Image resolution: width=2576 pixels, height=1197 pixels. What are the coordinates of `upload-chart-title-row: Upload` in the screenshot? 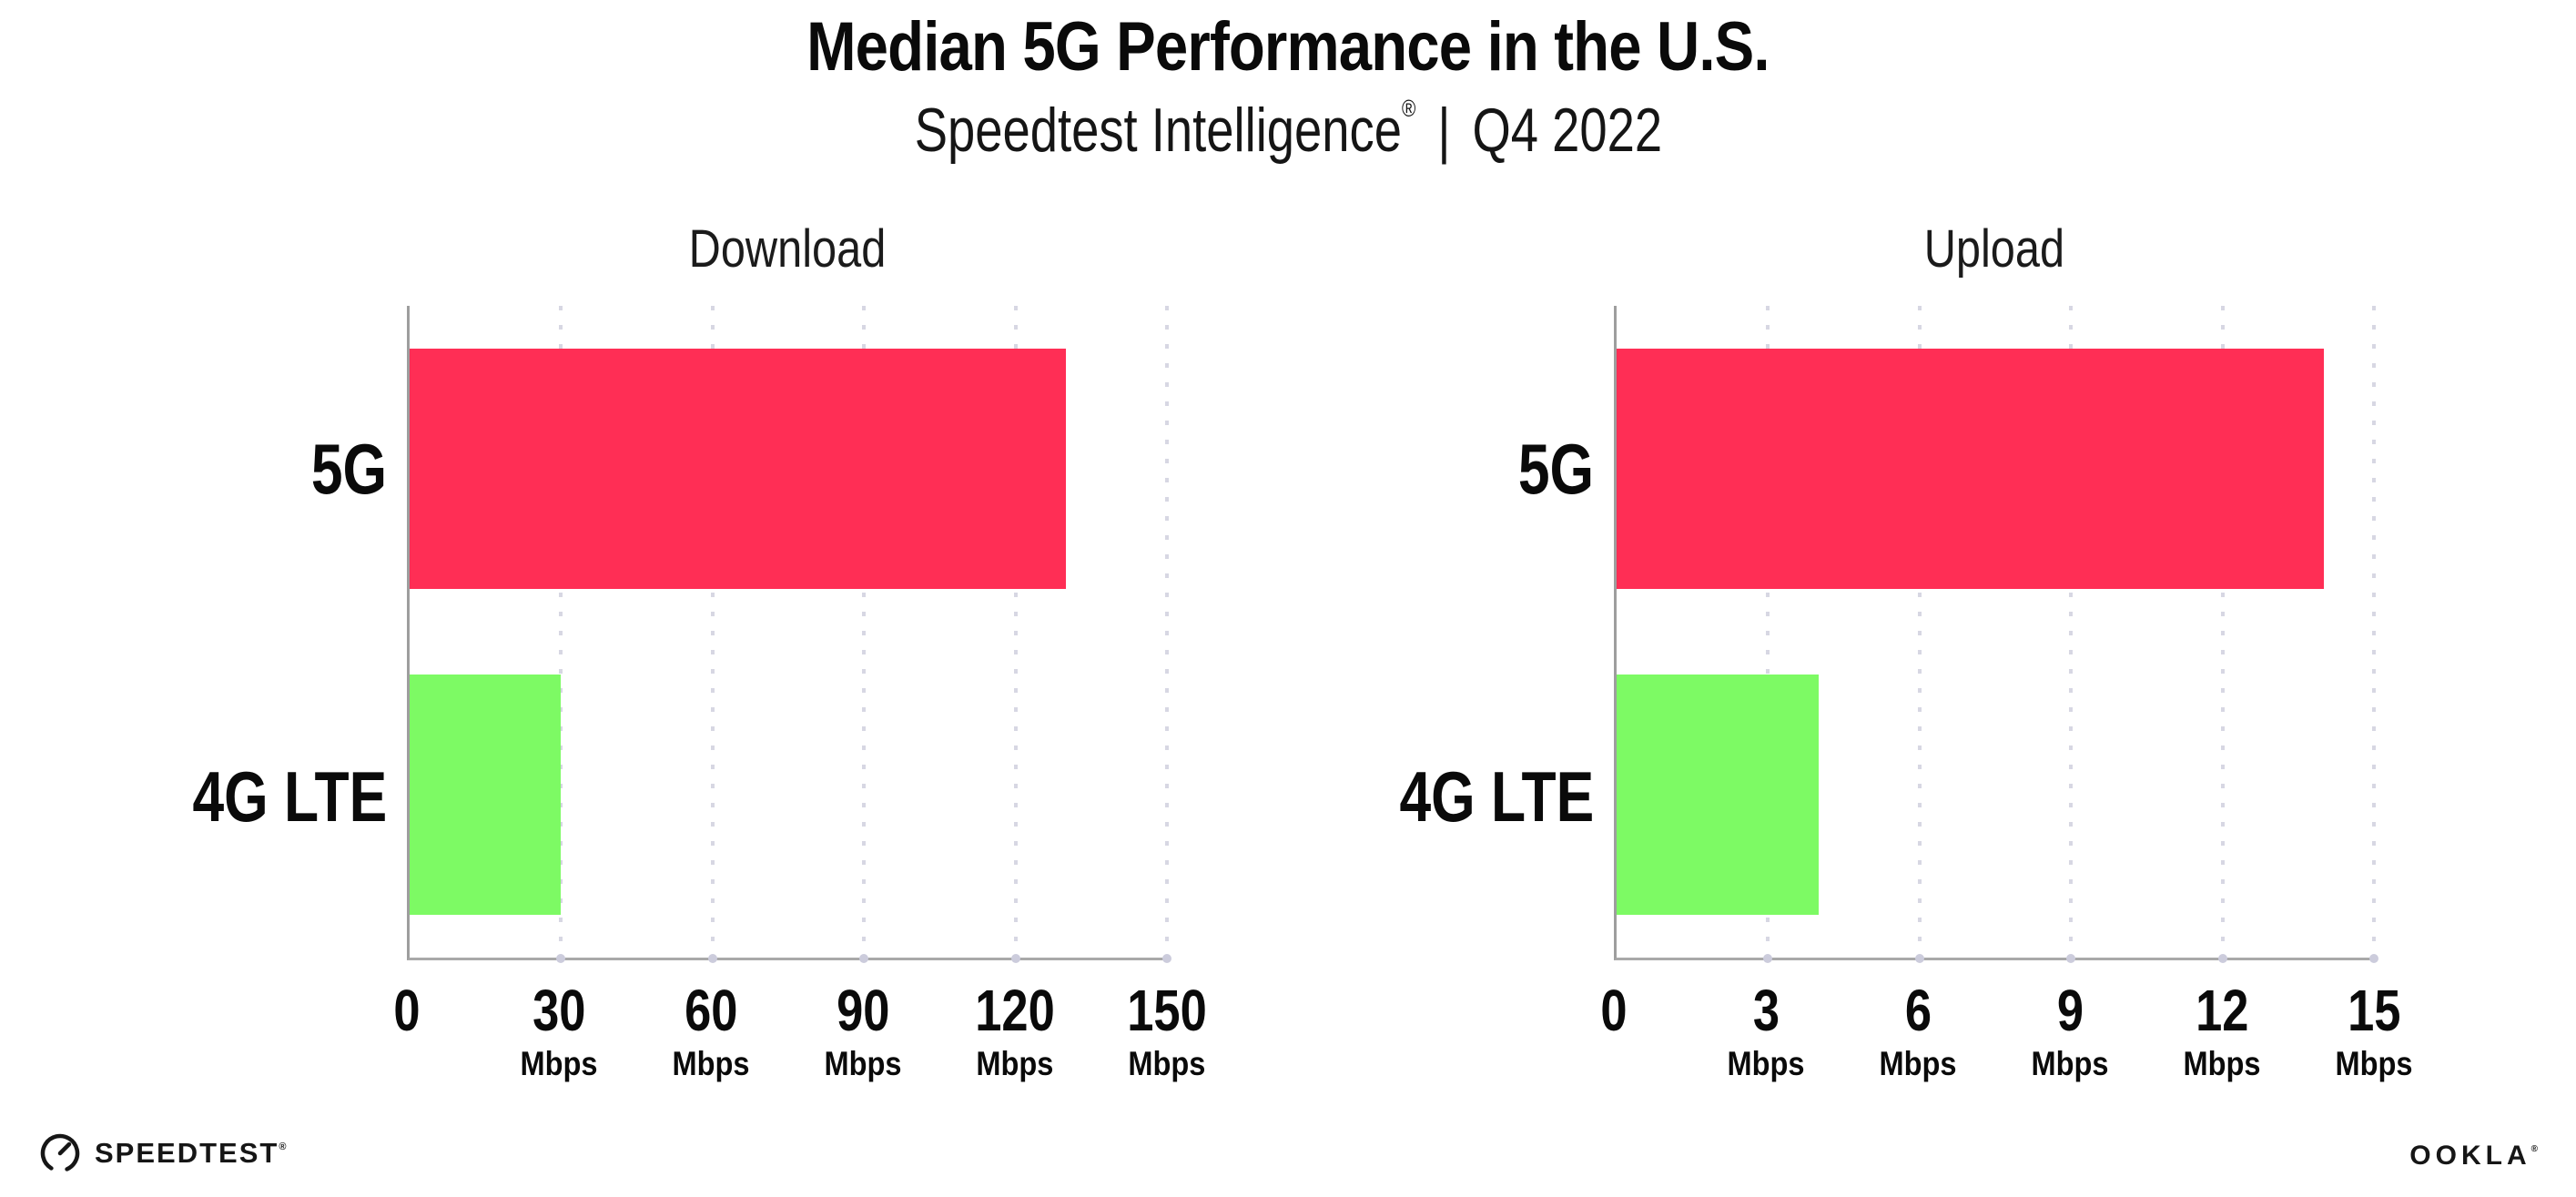 It's located at (1994, 262).